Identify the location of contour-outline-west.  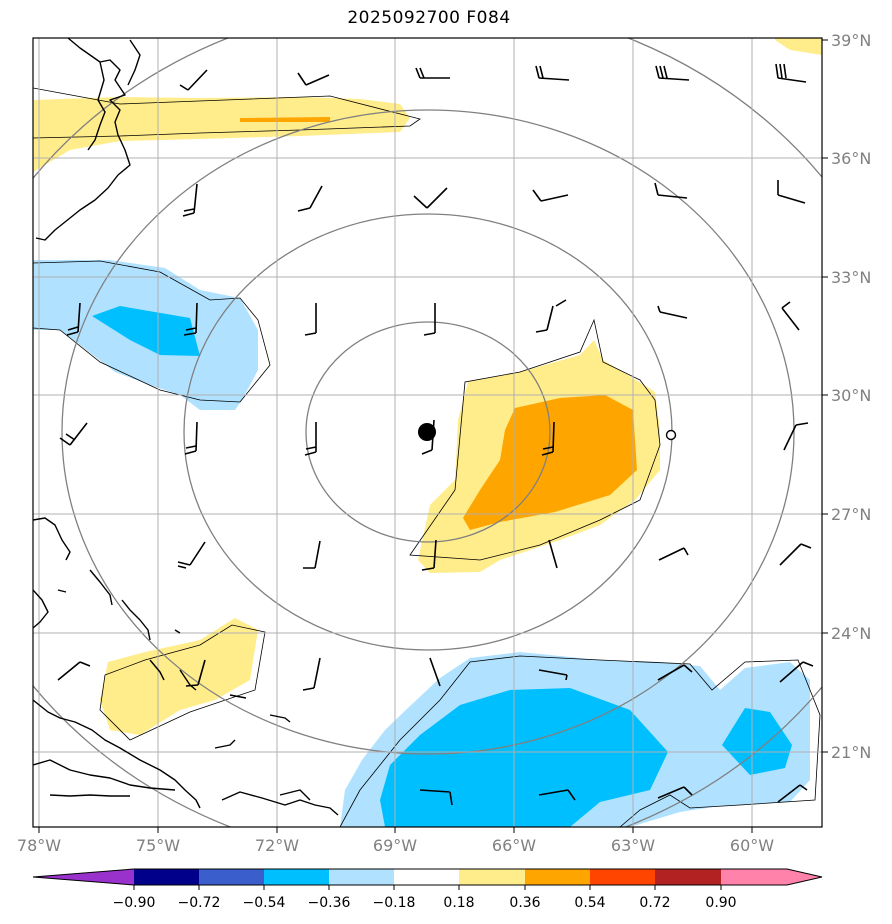
(152, 331).